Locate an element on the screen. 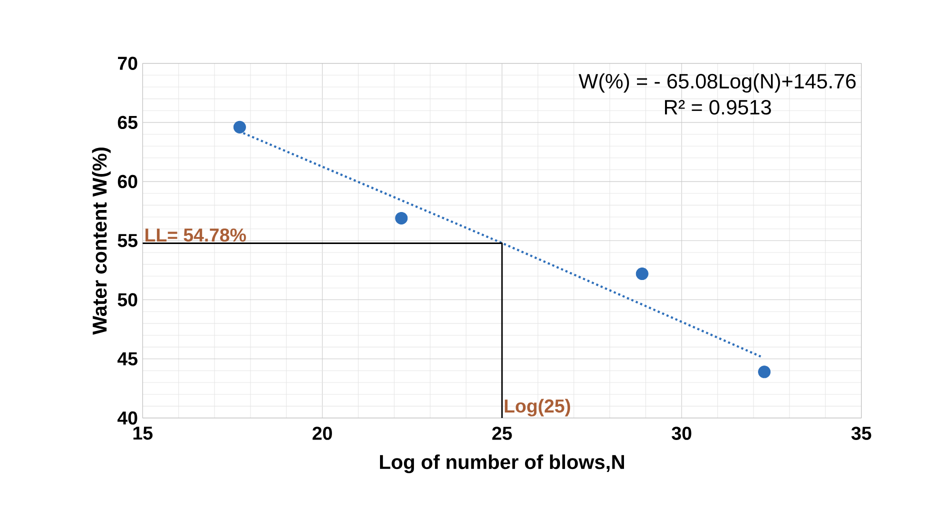 The width and height of the screenshot is (928, 512). y-tick-label: 60 is located at coordinates (128, 181).